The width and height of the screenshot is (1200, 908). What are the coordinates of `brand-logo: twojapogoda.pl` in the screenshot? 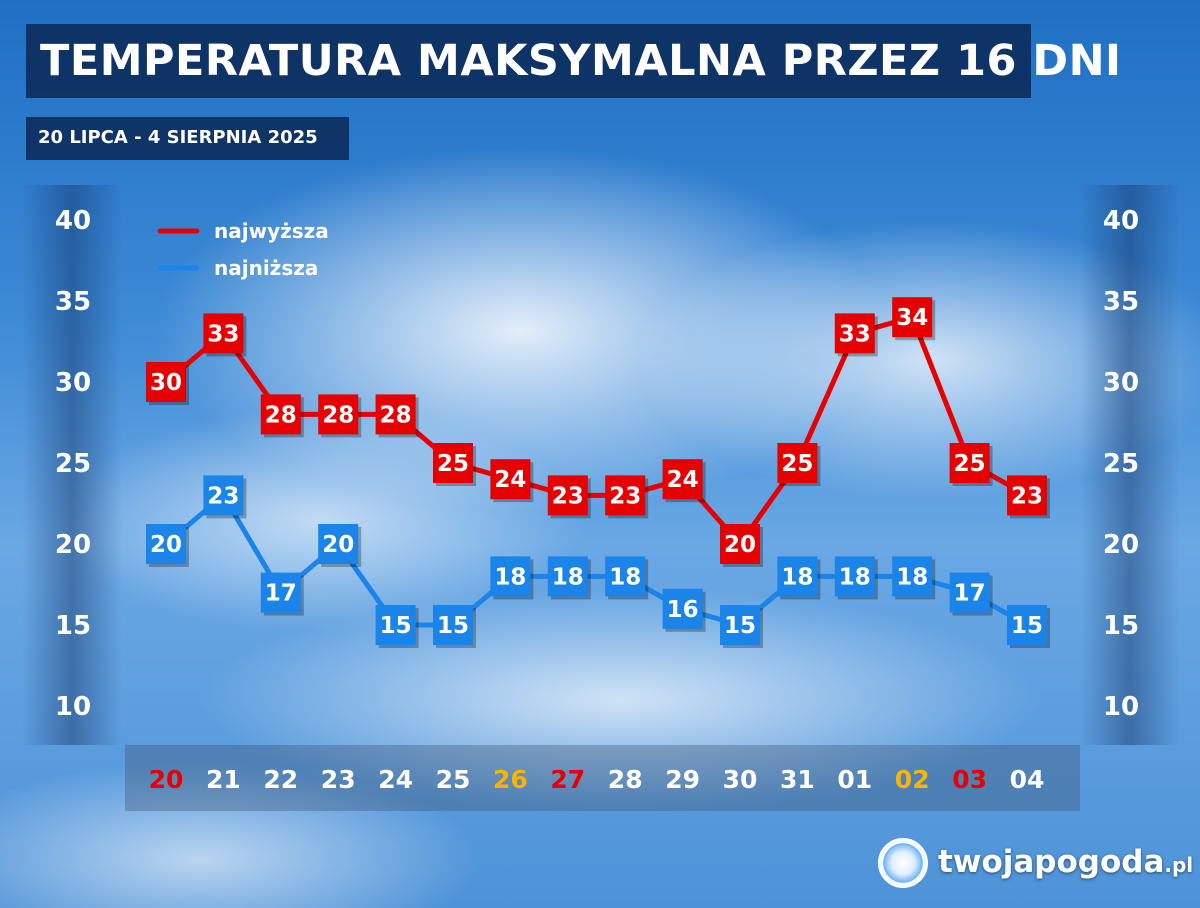 It's located at (1035, 863).